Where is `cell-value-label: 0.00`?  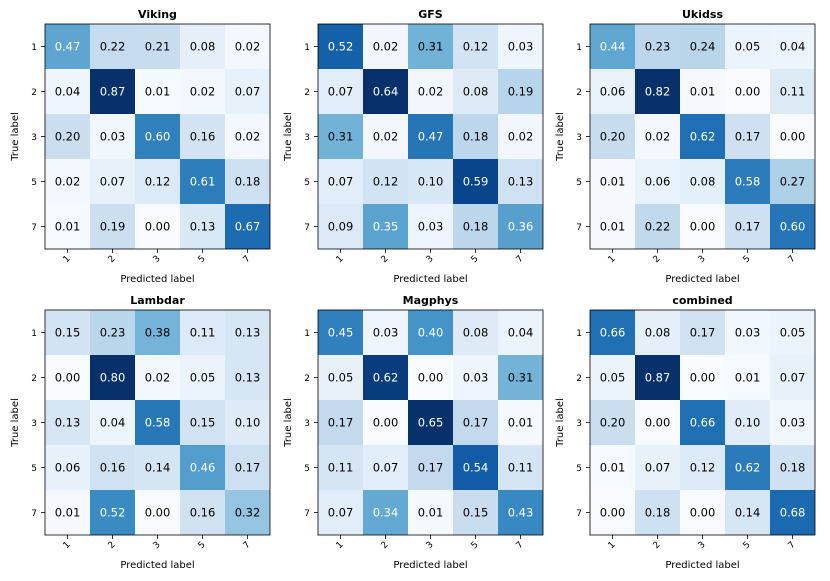 cell-value-label: 0.00 is located at coordinates (703, 227).